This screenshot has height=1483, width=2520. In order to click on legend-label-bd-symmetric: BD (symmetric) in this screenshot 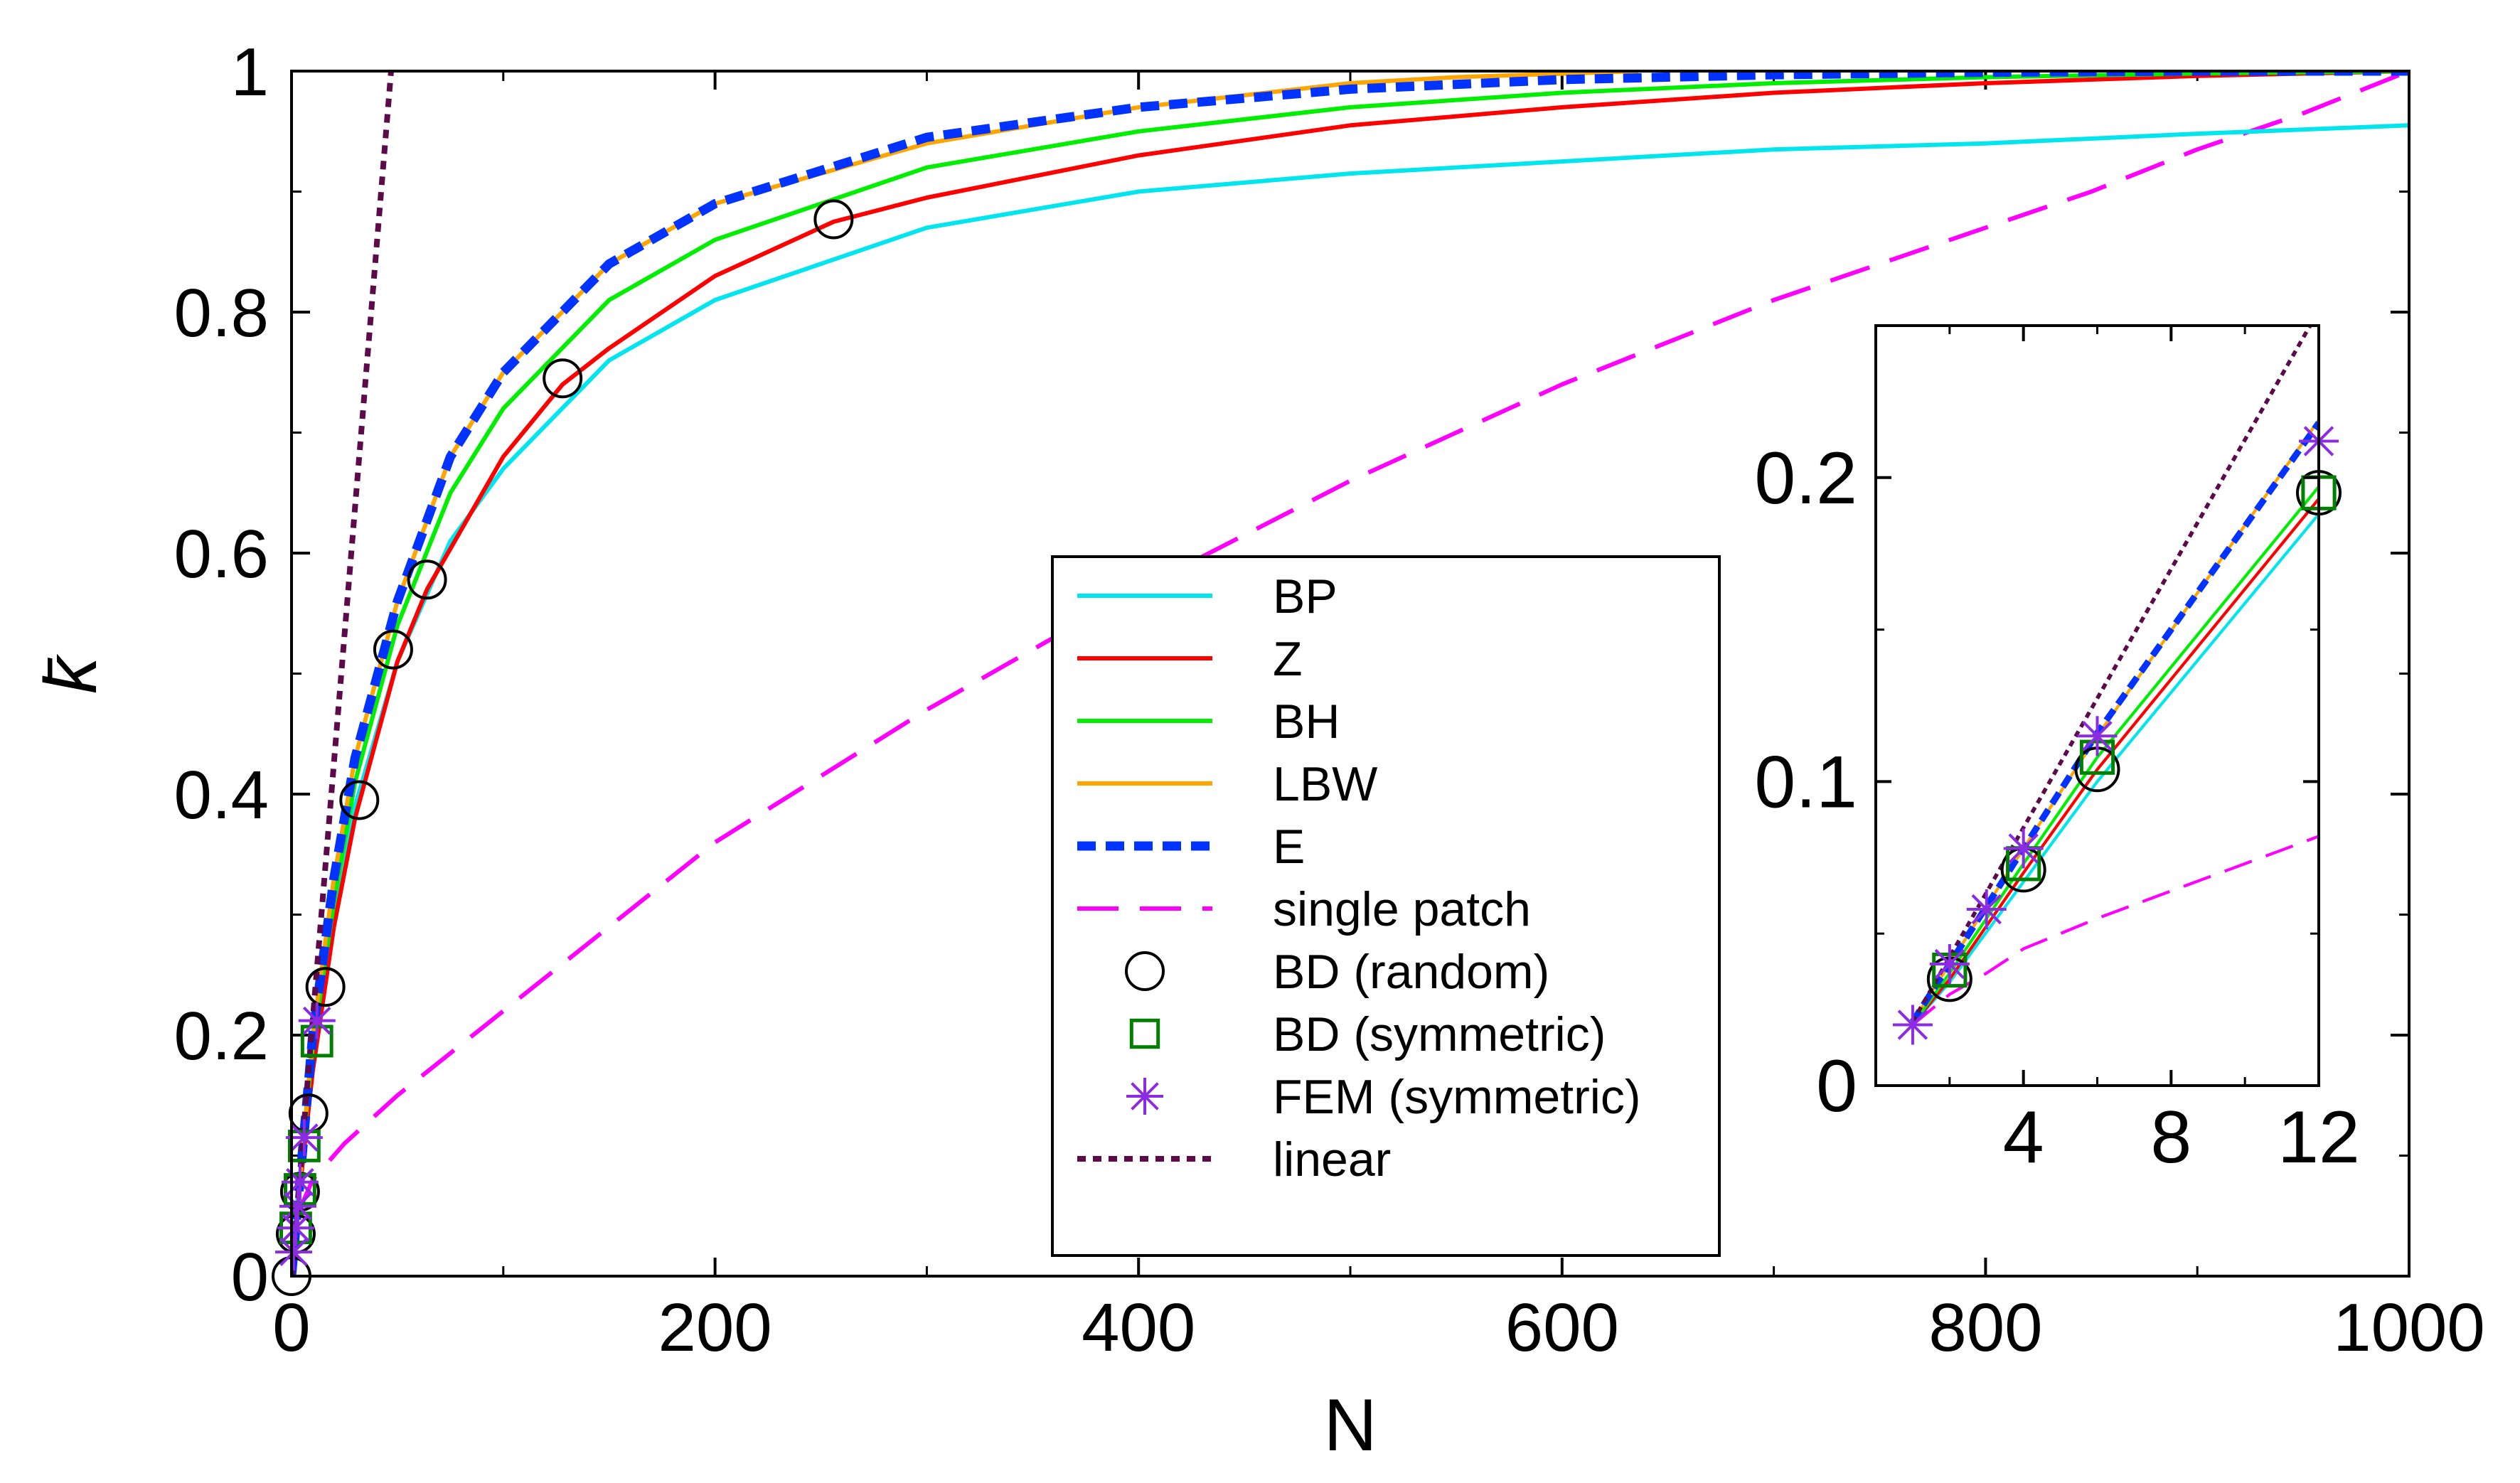, I will do `click(1439, 1034)`.